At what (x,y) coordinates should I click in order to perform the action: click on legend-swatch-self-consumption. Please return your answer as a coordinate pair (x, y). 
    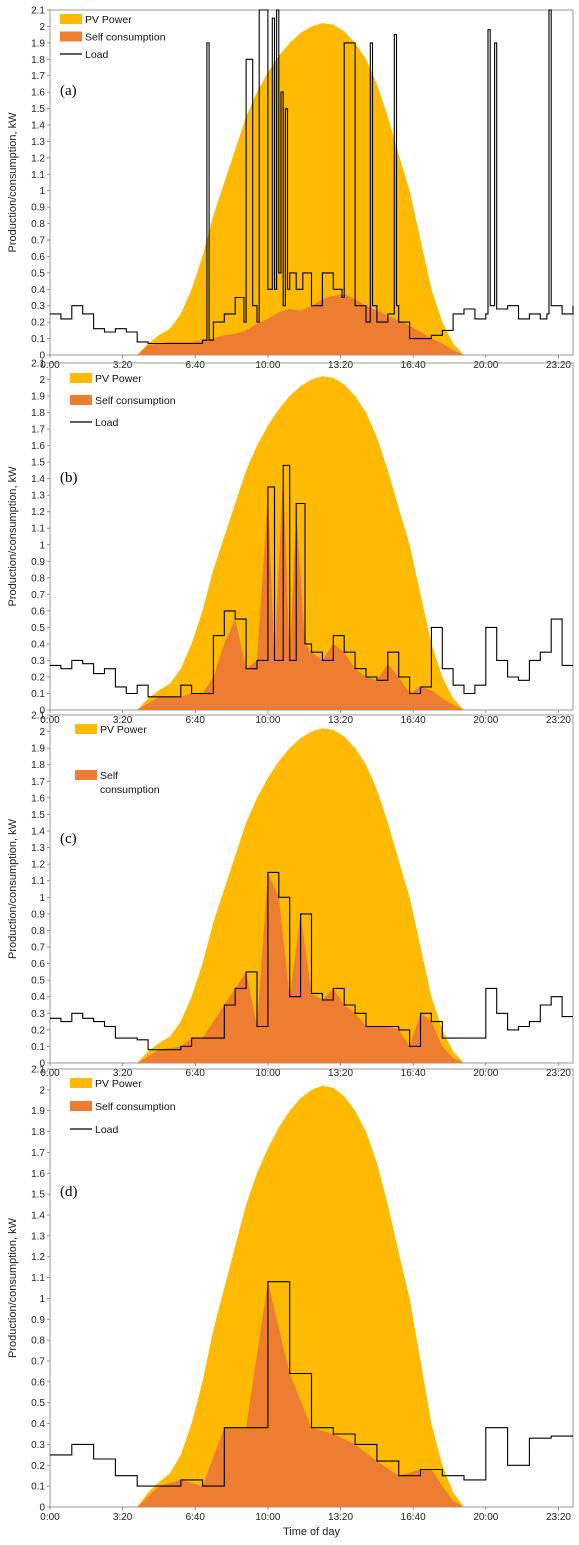
    Looking at the image, I should click on (81, 1106).